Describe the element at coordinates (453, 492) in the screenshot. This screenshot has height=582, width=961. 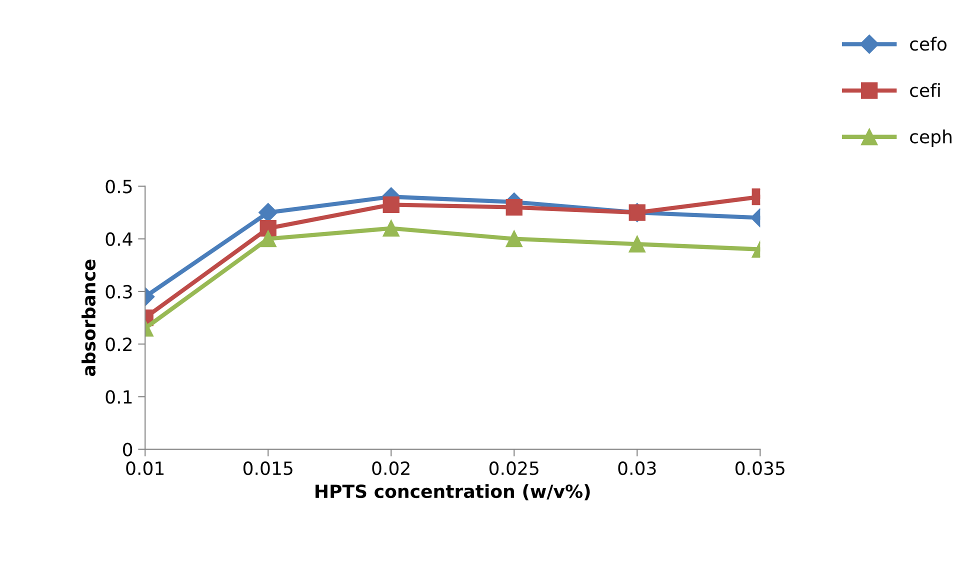
I see `x-axis-title: HPTS concentration (w/v%)` at that location.